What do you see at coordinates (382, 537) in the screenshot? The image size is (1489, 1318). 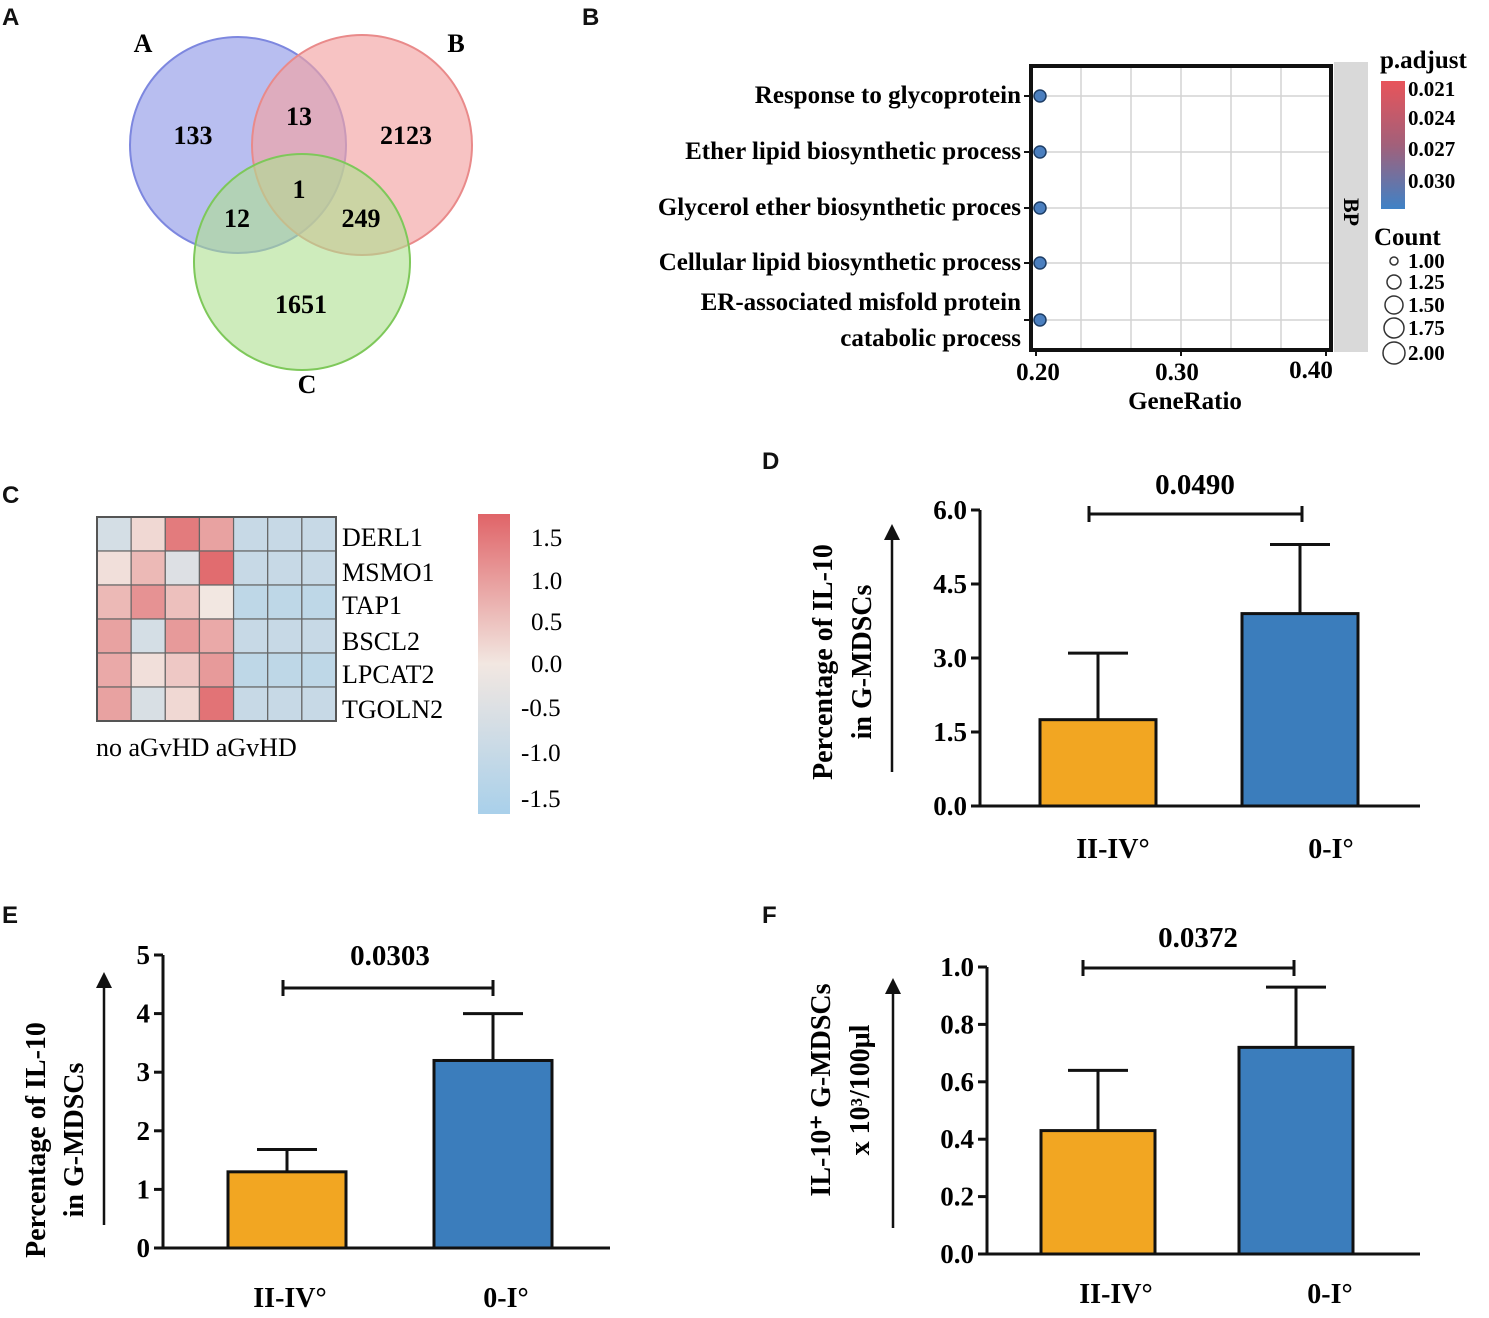 I see `heatmap-row-label-1: DERL1` at bounding box center [382, 537].